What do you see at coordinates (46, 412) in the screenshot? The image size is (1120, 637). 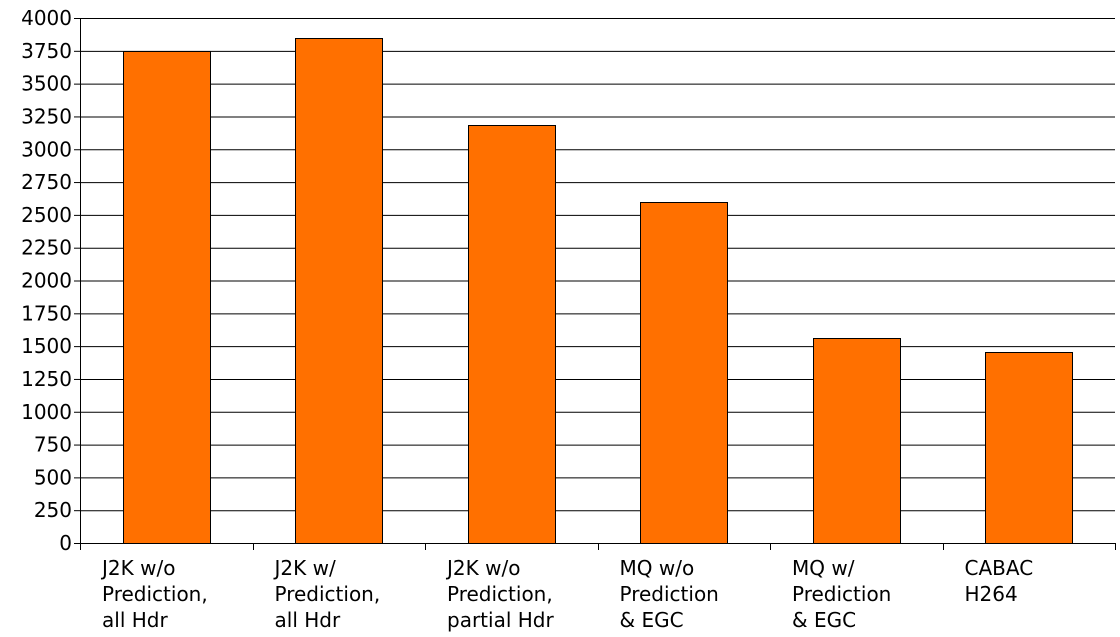 I see `y-tick-label: 1000` at bounding box center [46, 412].